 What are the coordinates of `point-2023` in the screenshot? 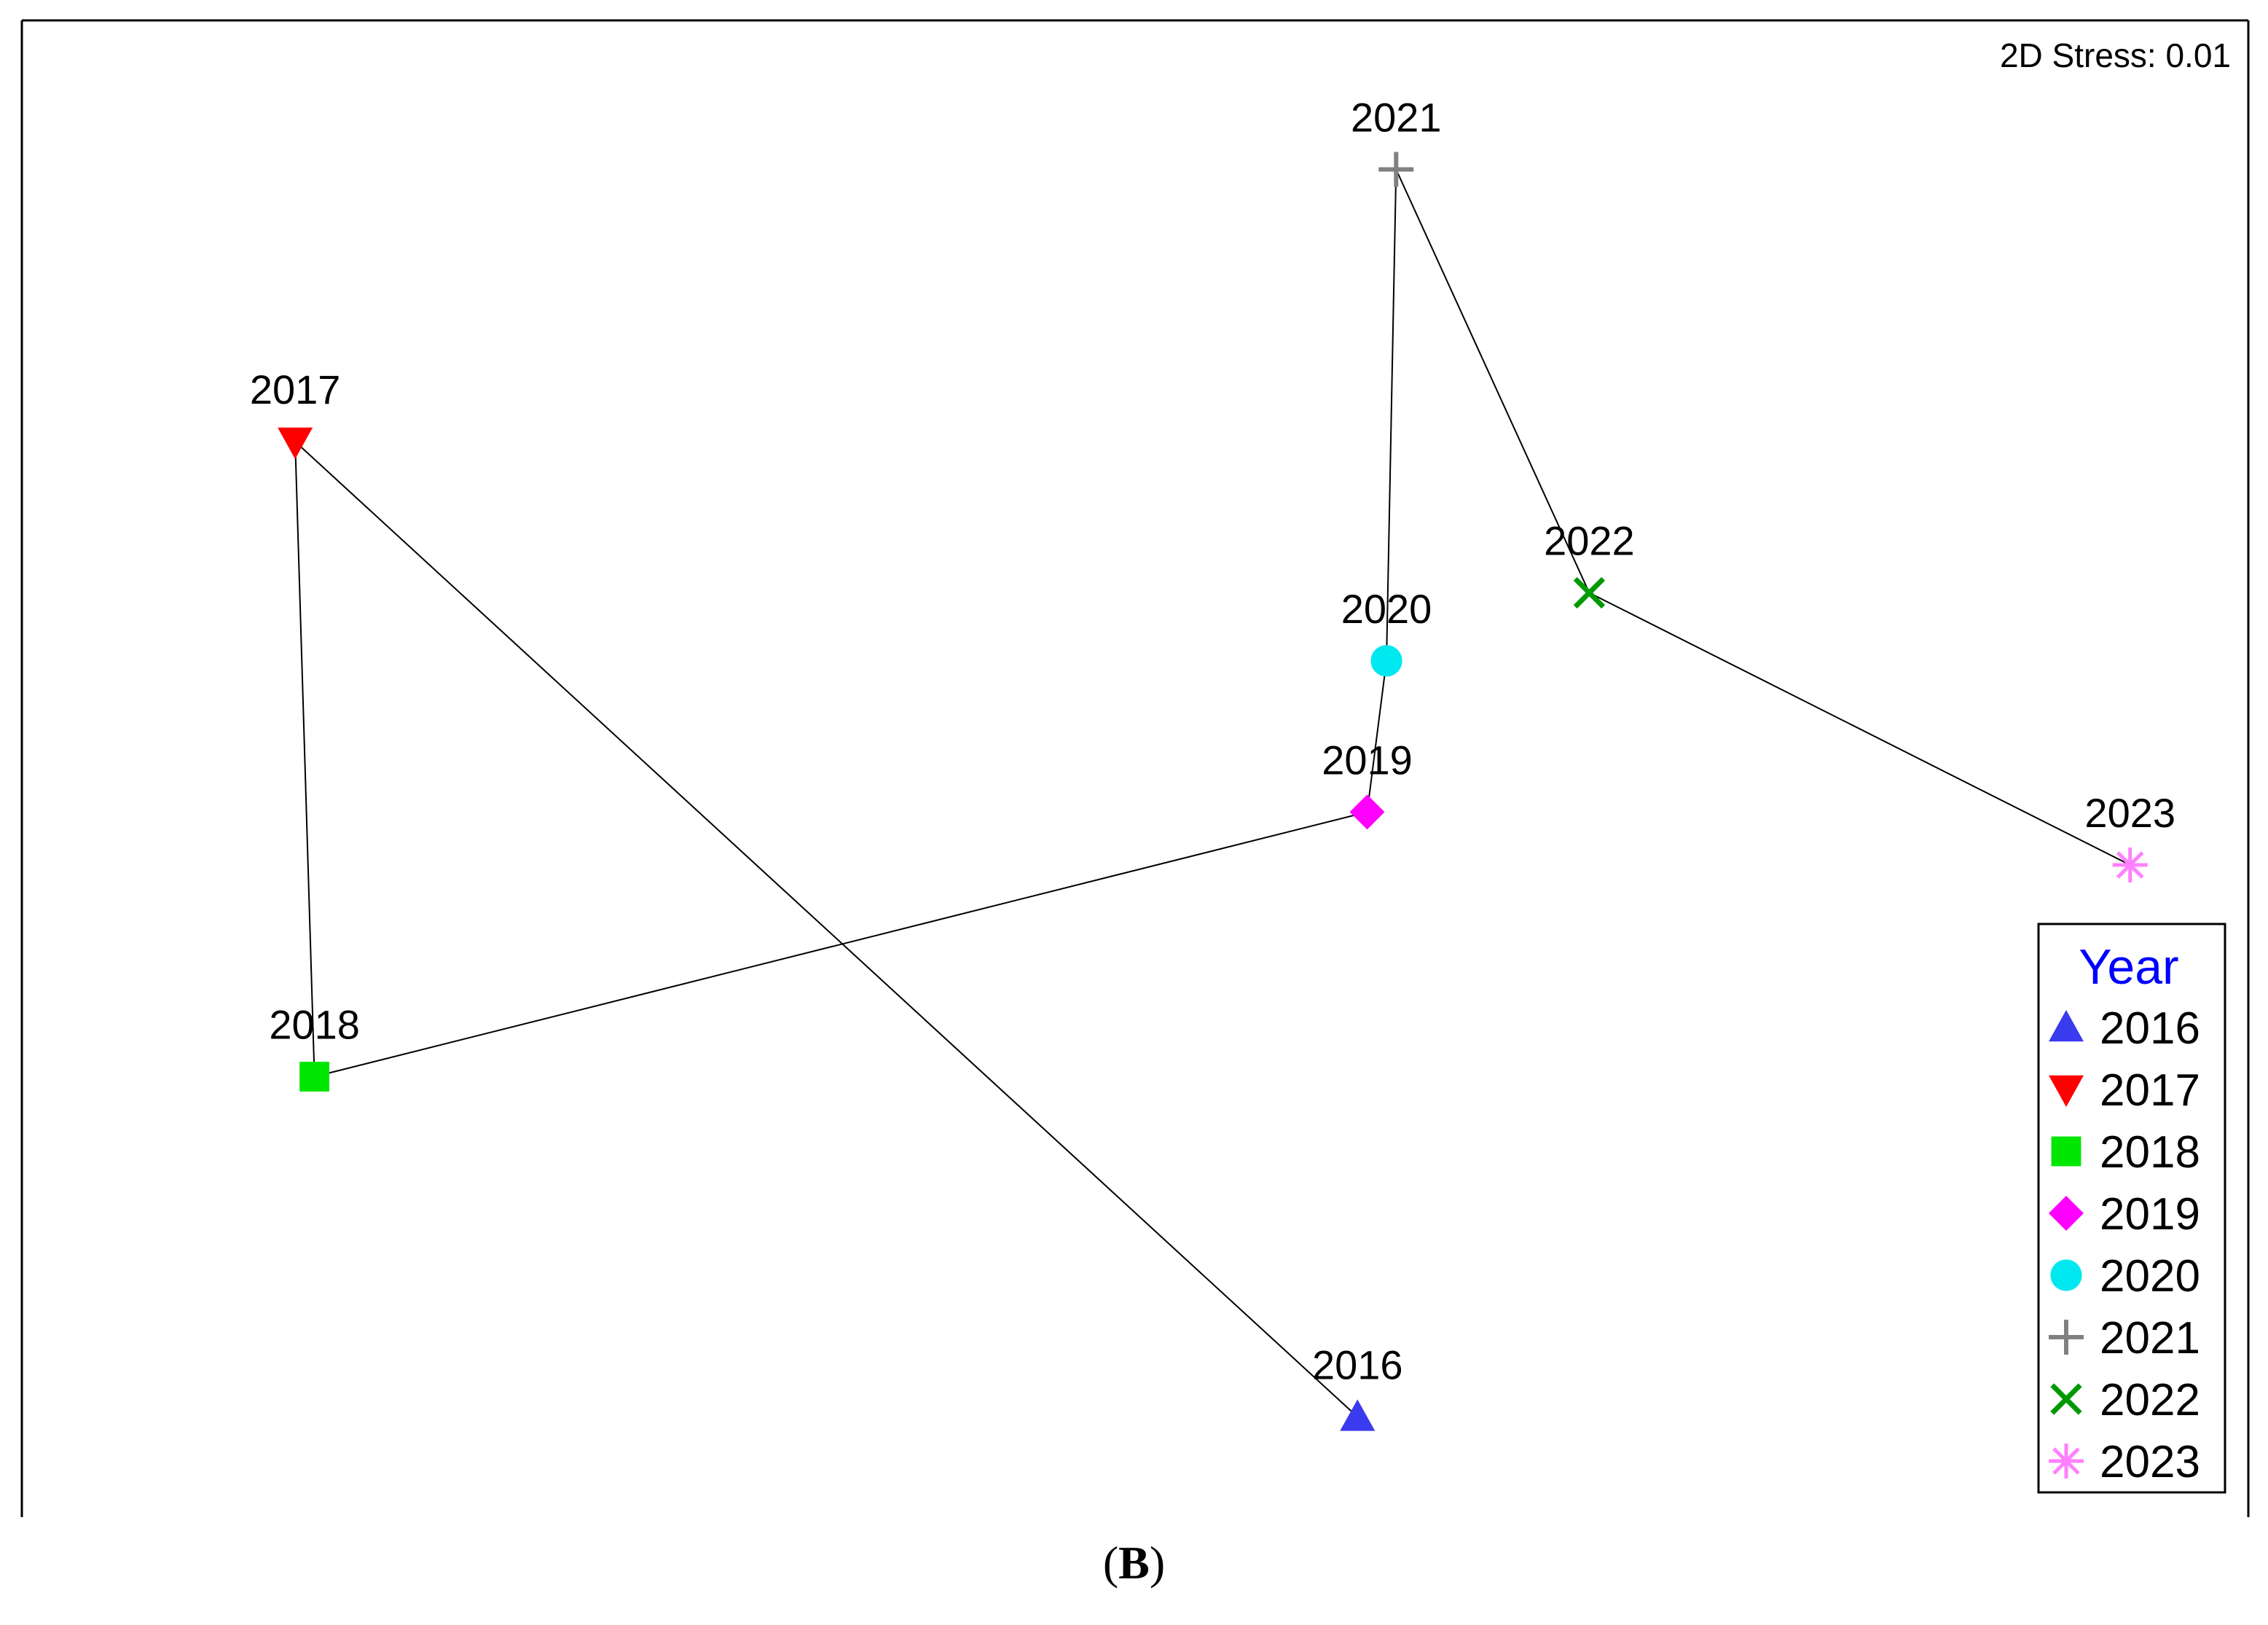 It's located at (2130, 864).